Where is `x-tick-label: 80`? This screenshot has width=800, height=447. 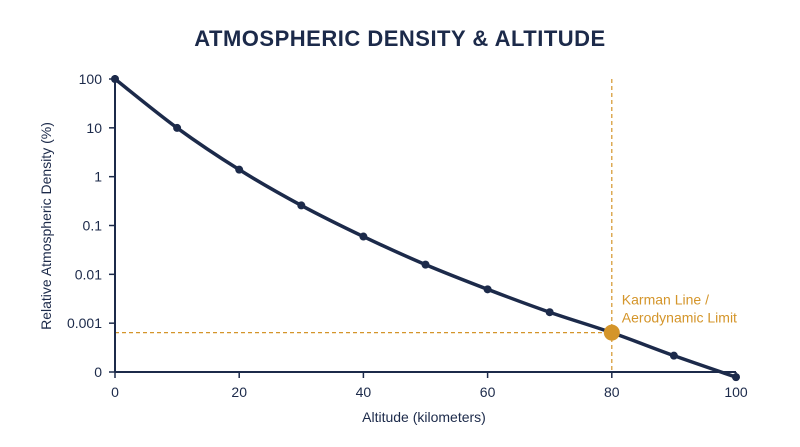 x-tick-label: 80 is located at coordinates (612, 392).